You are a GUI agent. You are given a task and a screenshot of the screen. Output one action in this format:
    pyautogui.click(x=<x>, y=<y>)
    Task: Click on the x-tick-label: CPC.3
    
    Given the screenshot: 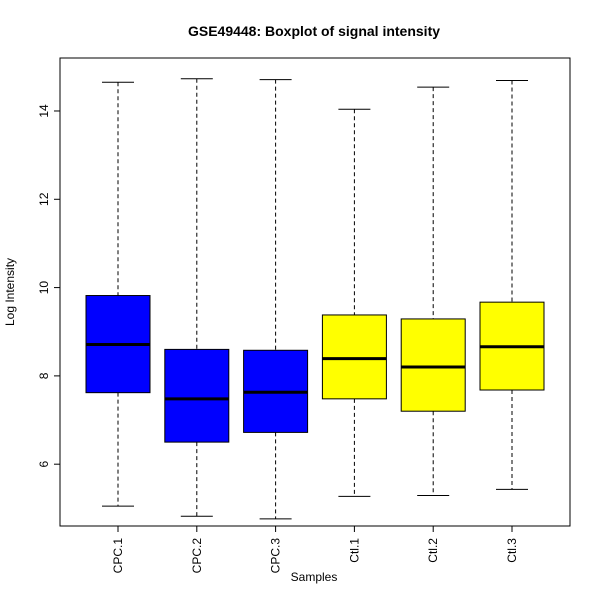 What is the action you would take?
    pyautogui.click(x=276, y=556)
    